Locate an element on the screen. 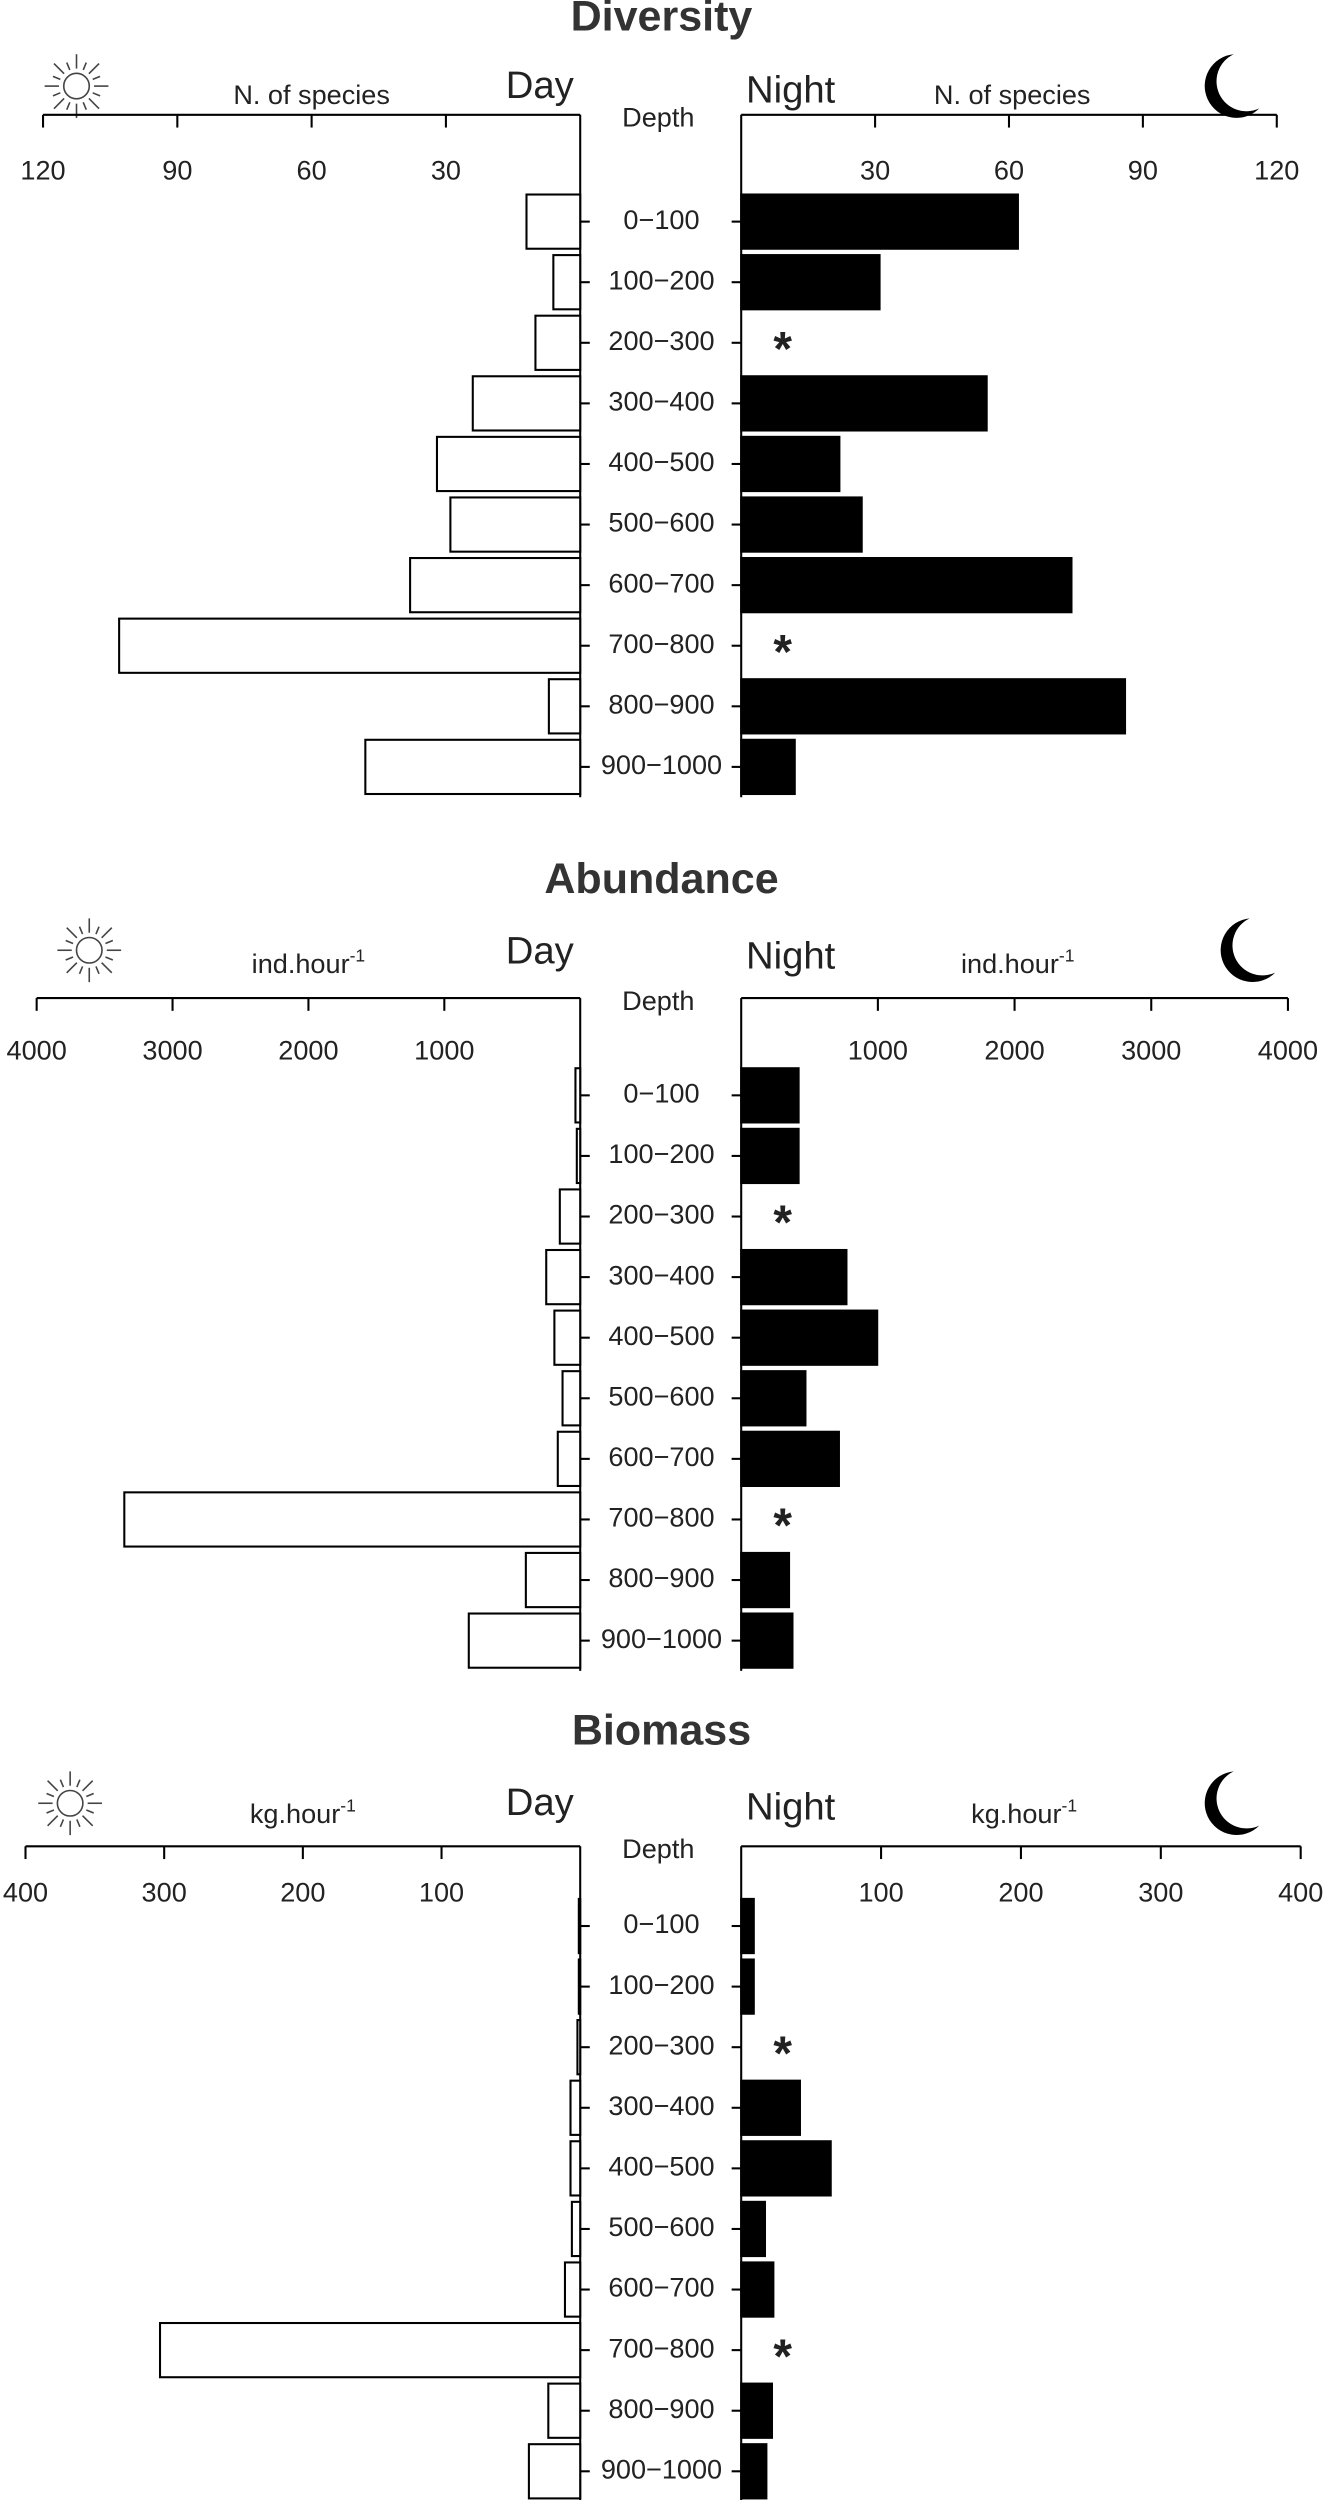 The image size is (1323, 2500). x-label-night: kg.hour-1 is located at coordinates (1024, 1812).